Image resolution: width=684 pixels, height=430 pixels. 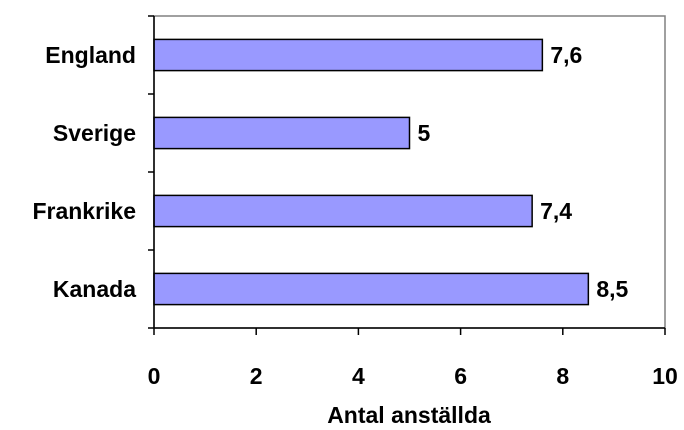 I want to click on category-label-kanada: Kanada, so click(x=94, y=289).